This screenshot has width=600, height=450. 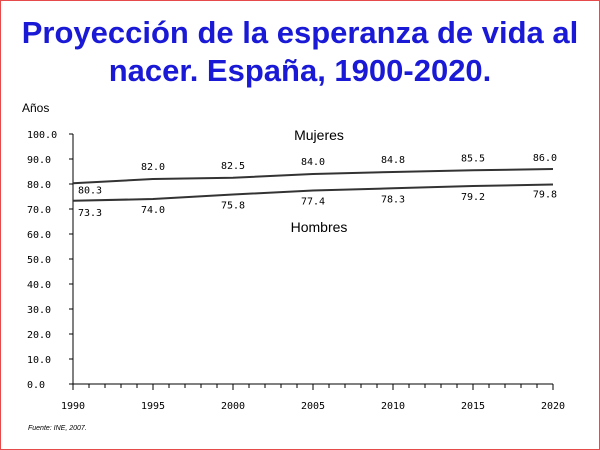 I want to click on x-tick-label: 2020, so click(x=553, y=406).